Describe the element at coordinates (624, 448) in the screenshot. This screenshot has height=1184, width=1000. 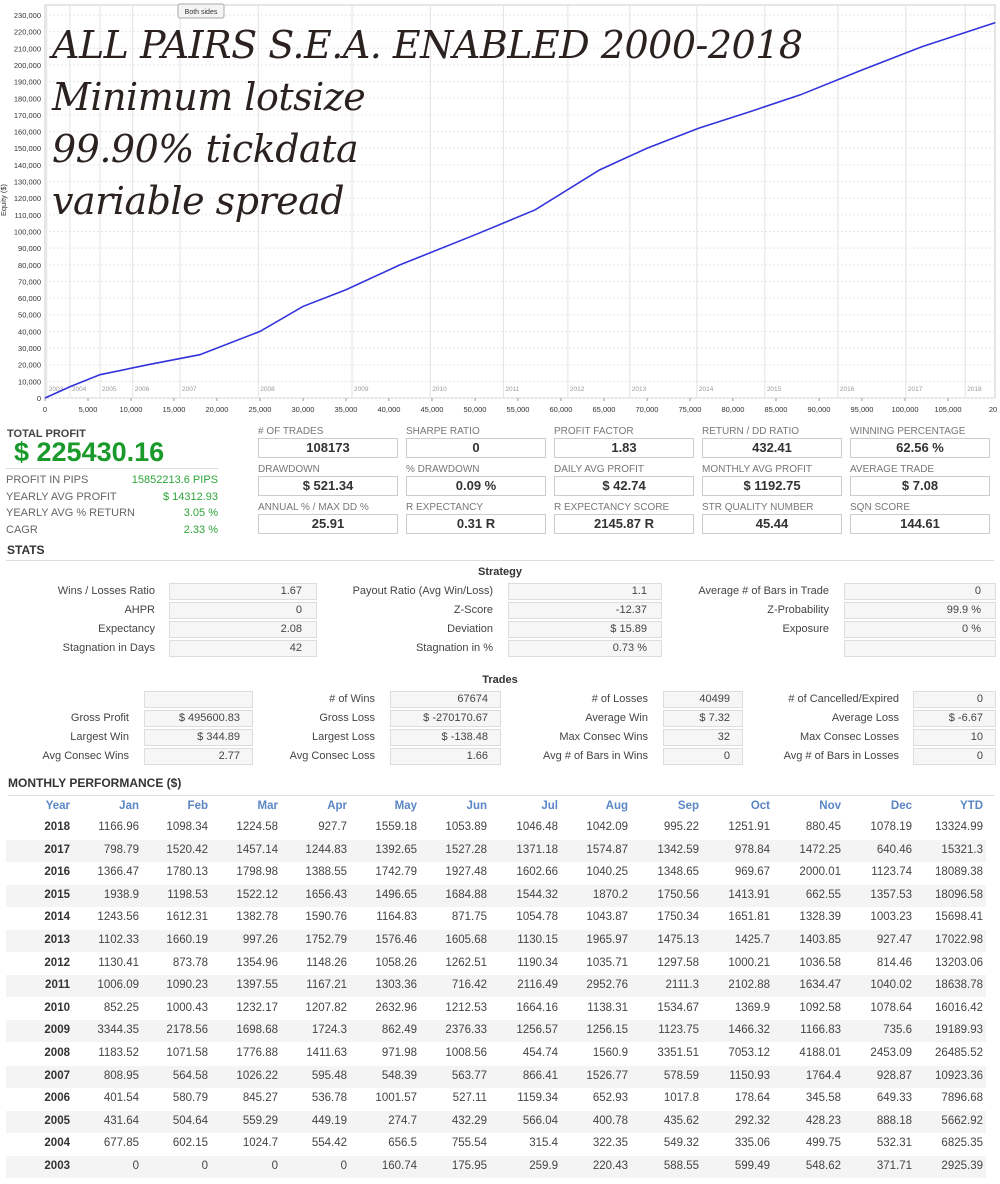
I see `card-value: 1.83` at that location.